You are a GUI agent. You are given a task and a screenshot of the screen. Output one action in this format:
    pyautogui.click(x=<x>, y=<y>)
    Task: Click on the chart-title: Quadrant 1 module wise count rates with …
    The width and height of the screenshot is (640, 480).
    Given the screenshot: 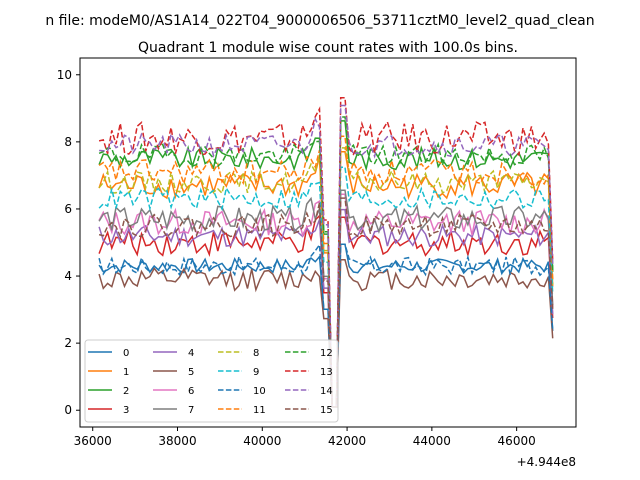 What is the action you would take?
    pyautogui.click(x=328, y=48)
    